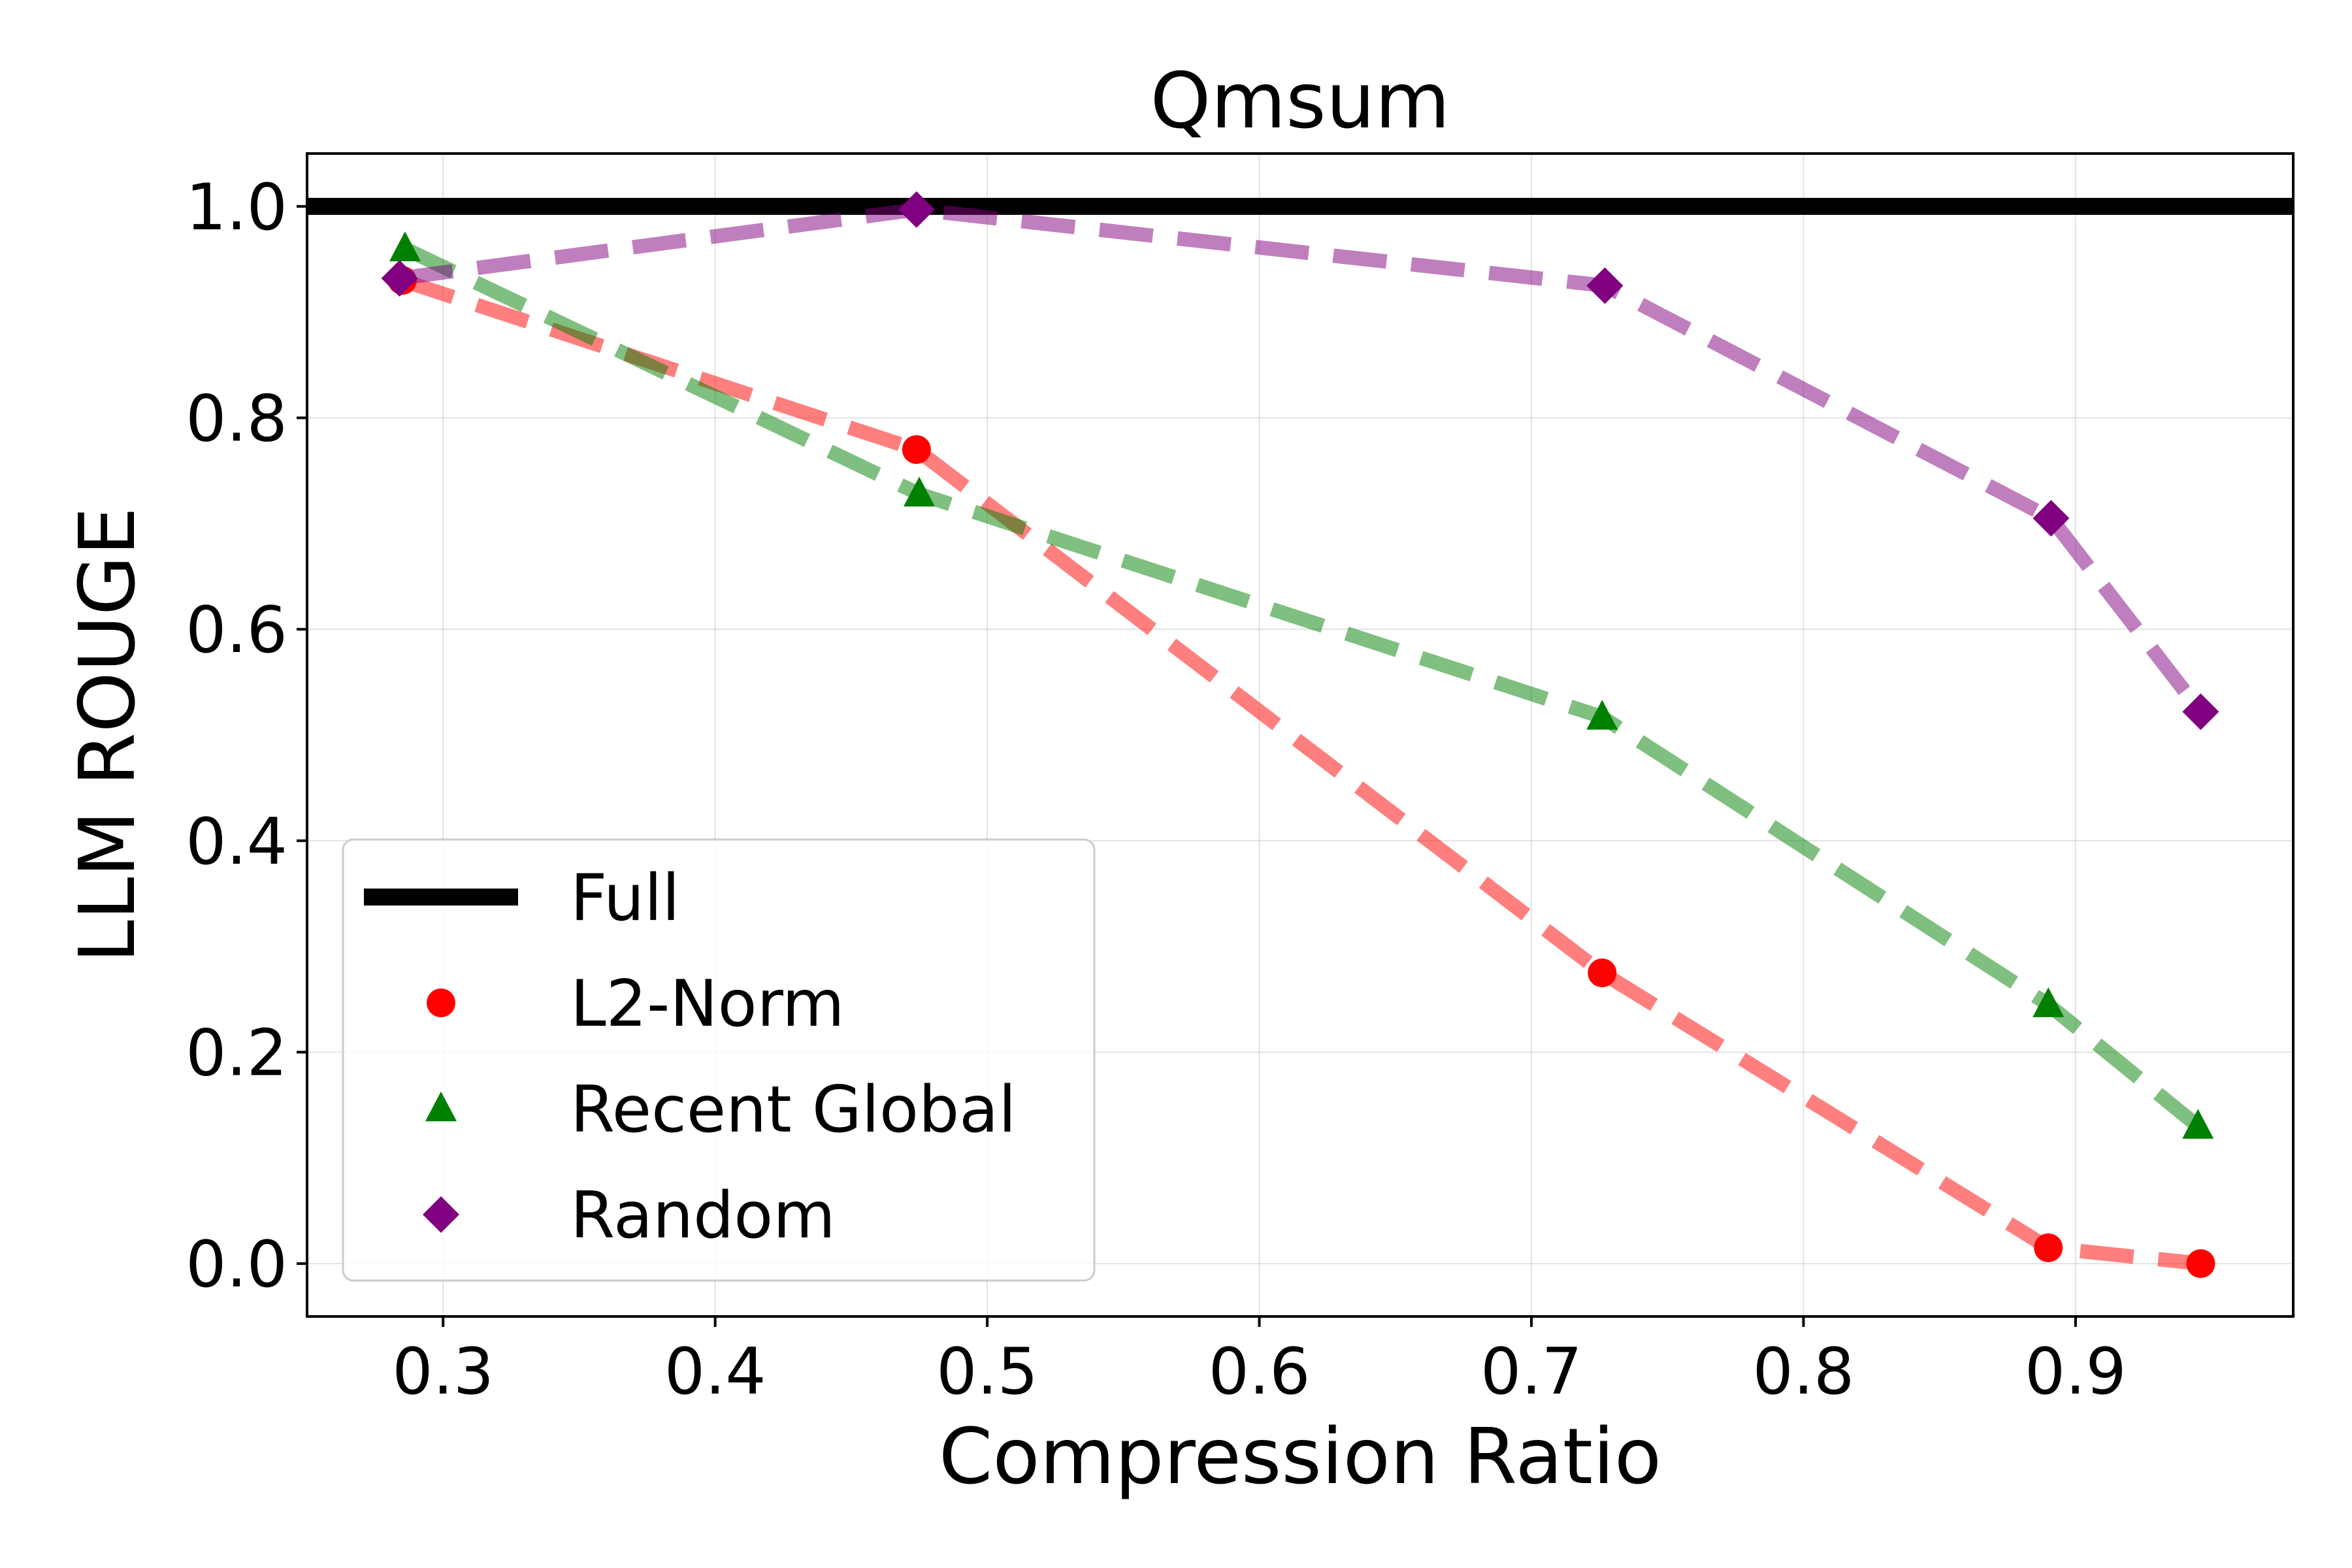  I want to click on x-axis: 0.3 0.4 0.5 0.6 0.7 0.8 0.9, so click(1259, 1362).